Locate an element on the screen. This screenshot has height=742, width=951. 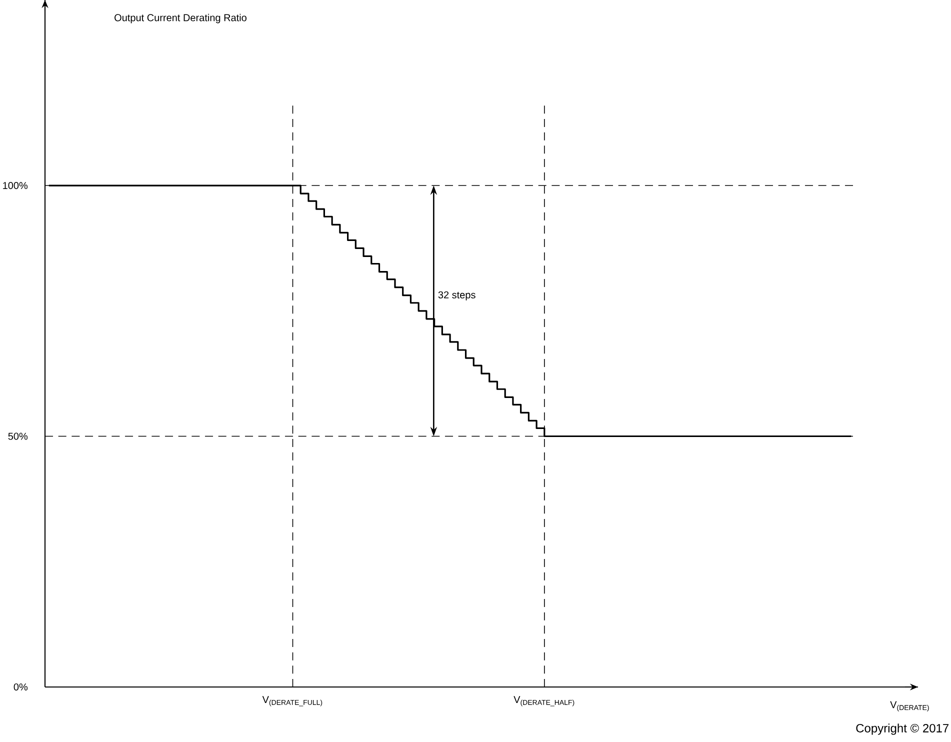
y-axis-title: Output Current Derating Ratio is located at coordinates (180, 19).